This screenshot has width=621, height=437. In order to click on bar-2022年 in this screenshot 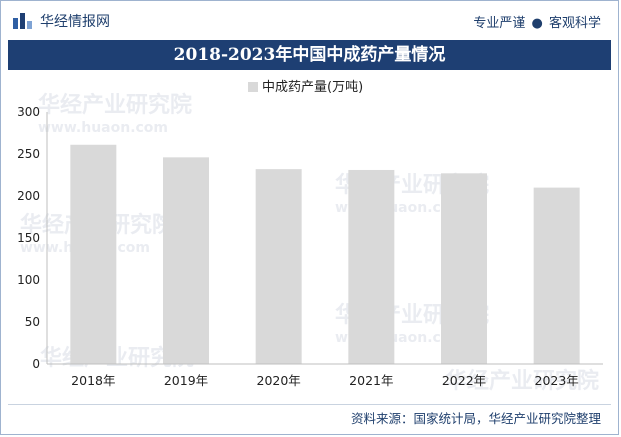, I will do `click(464, 268)`.